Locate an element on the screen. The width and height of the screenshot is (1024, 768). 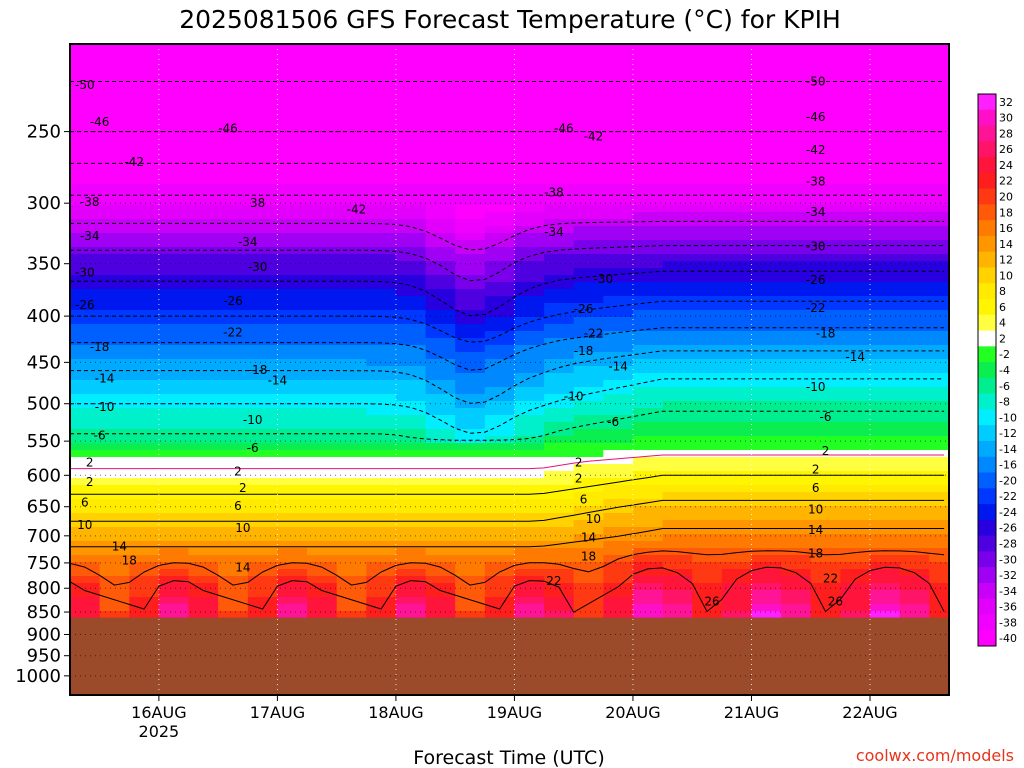
contour-label: 10 is located at coordinates (815, 510).